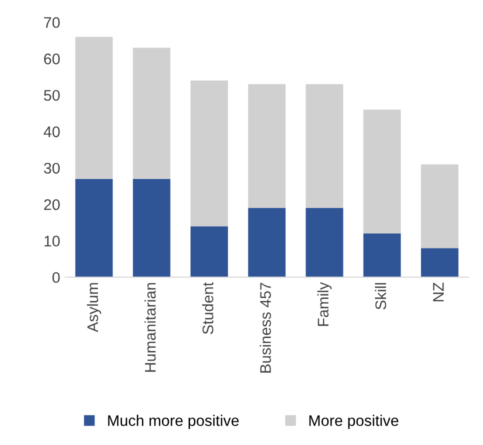 This screenshot has width=483, height=445. I want to click on y-tick-label: 40, so click(52, 132).